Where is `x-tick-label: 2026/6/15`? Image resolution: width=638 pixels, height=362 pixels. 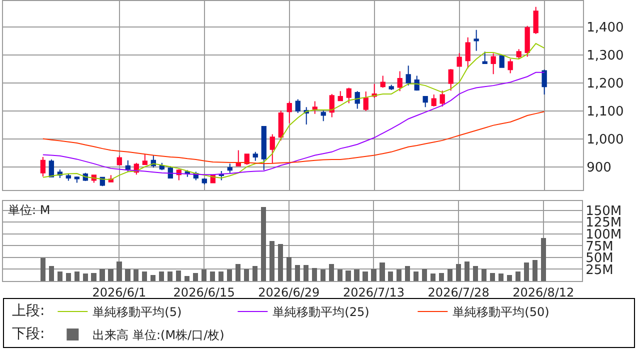 x-tick-label: 2026/6/15 is located at coordinates (204, 292).